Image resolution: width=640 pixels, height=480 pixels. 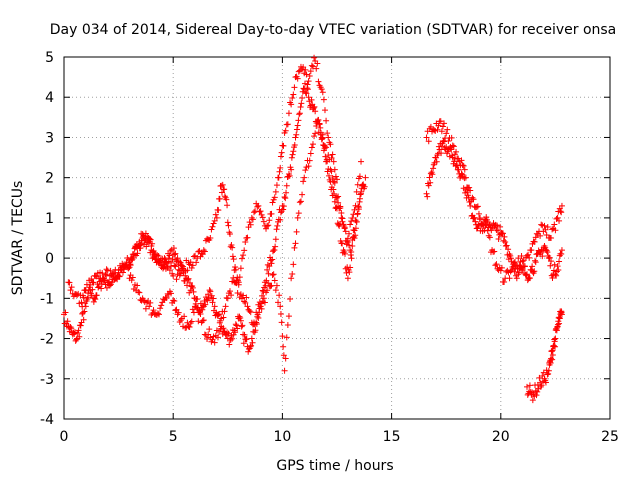 What do you see at coordinates (64, 437) in the screenshot?
I see `x-tick-label: 0` at bounding box center [64, 437].